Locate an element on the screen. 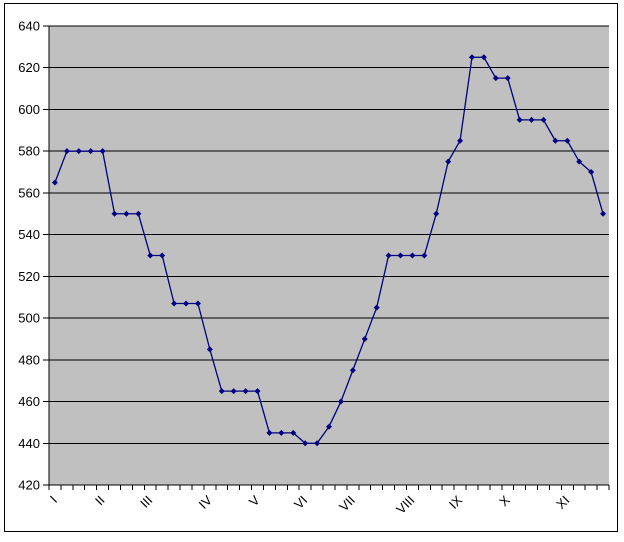 The height and width of the screenshot is (542, 624). x-axis-tick-label: IX is located at coordinates (456, 502).